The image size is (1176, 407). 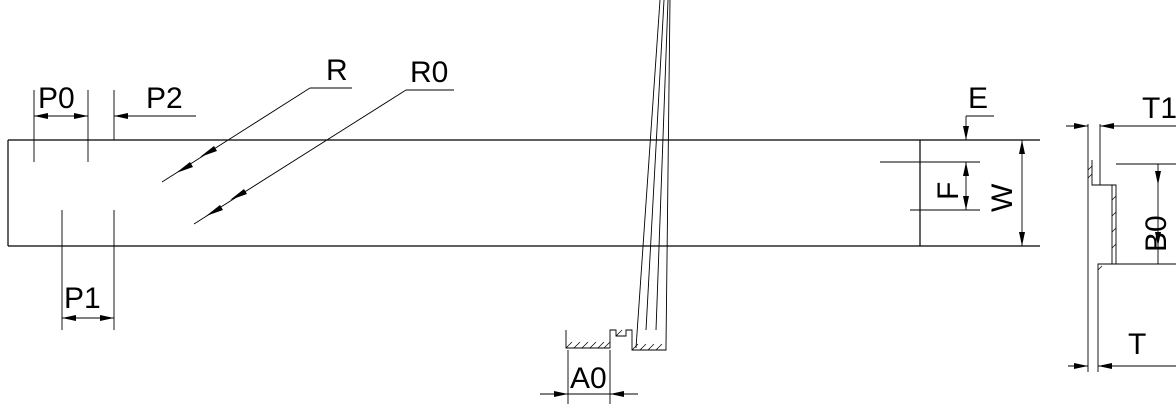 What do you see at coordinates (1102, 248) in the screenshot?
I see `side-profile` at bounding box center [1102, 248].